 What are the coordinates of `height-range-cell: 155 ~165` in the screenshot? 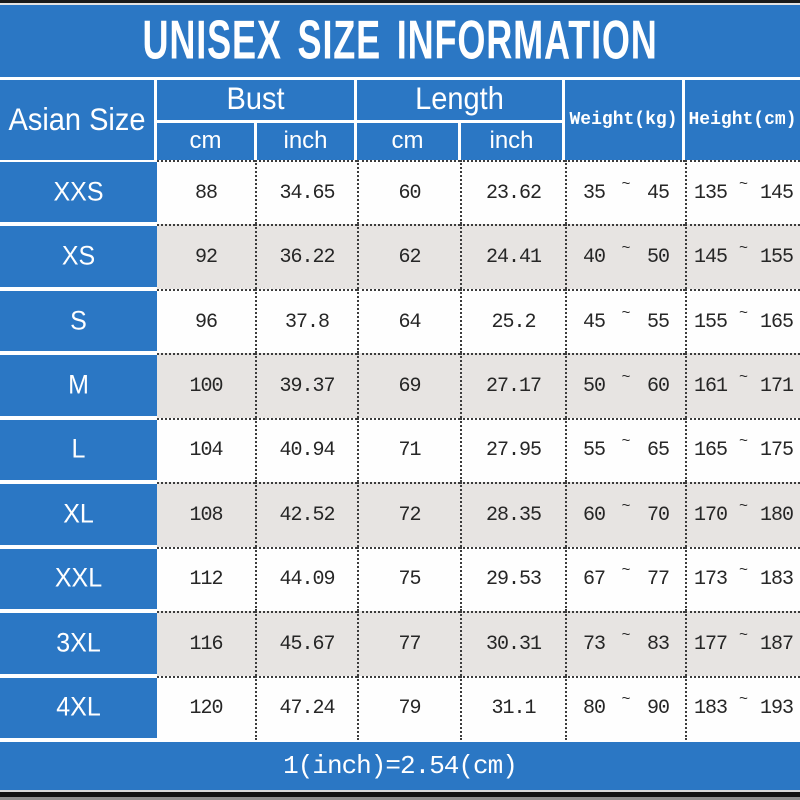 It's located at (742, 321).